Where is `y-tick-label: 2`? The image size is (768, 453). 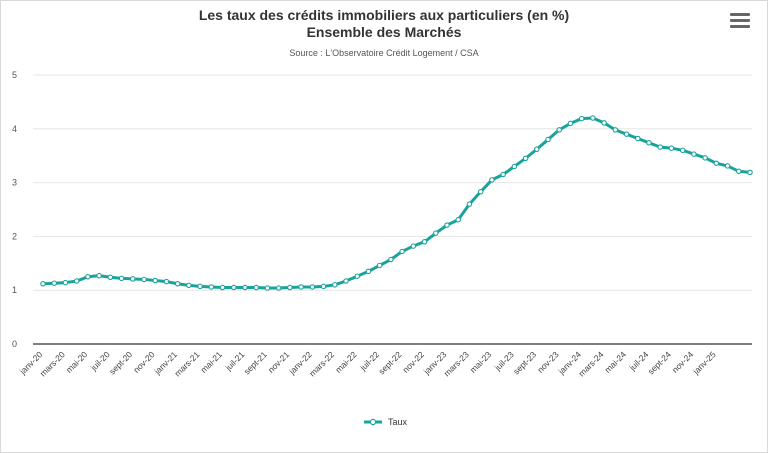
y-tick-label: 2 is located at coordinates (14, 236).